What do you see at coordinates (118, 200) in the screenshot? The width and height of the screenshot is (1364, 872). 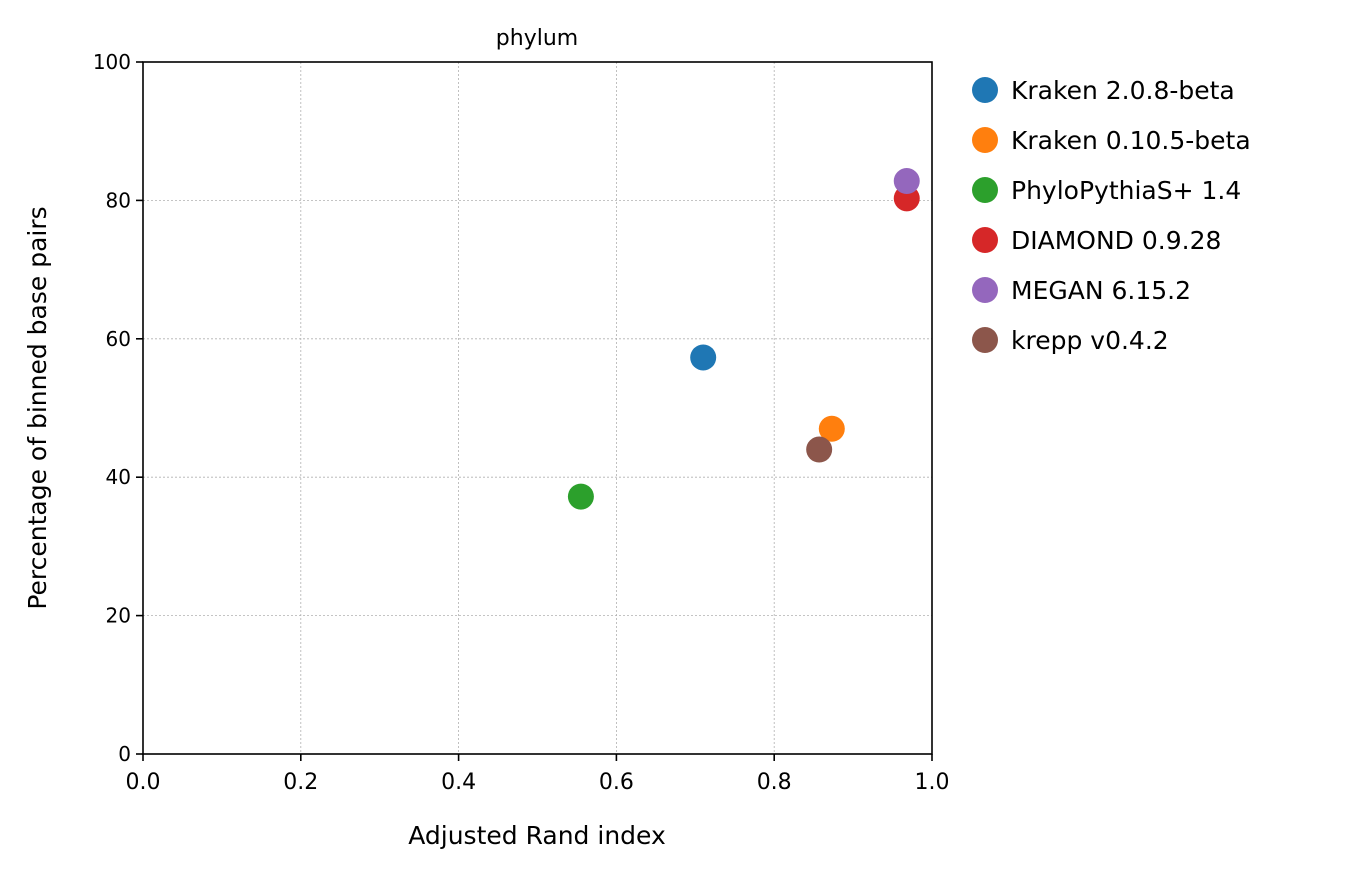 I see `y-tick-label: 80` at bounding box center [118, 200].